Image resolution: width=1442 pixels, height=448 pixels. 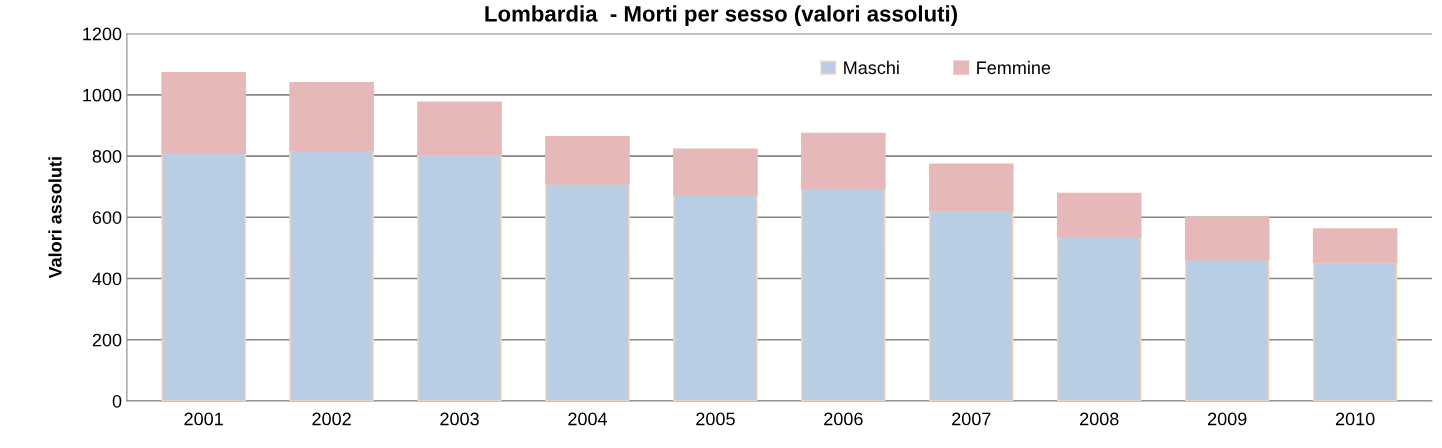 What do you see at coordinates (117, 401) in the screenshot?
I see `y-tick-label: 0` at bounding box center [117, 401].